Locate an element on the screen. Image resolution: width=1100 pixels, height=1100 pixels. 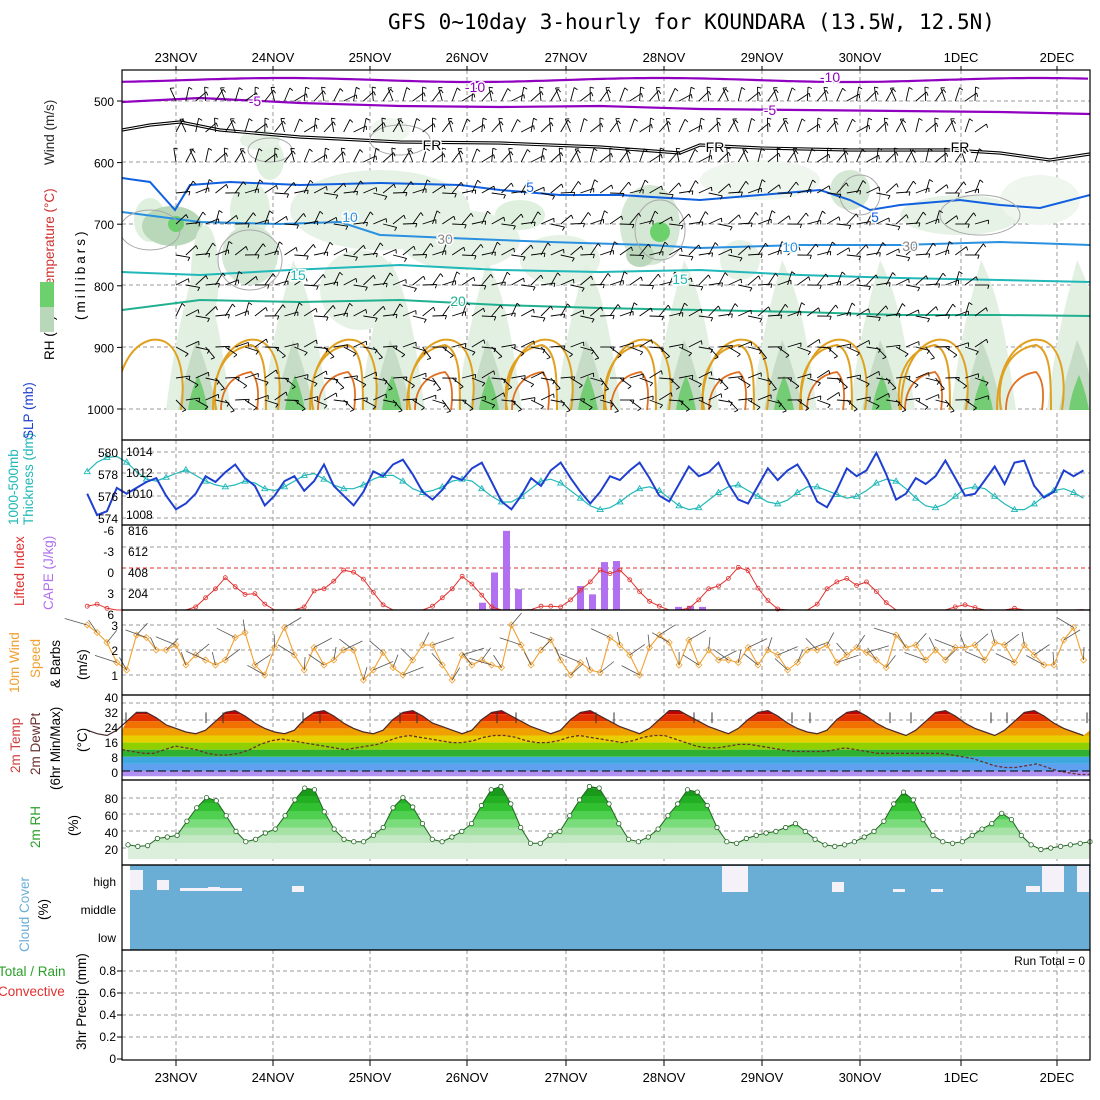
freezing-level-inner is located at coordinates (606, 141).